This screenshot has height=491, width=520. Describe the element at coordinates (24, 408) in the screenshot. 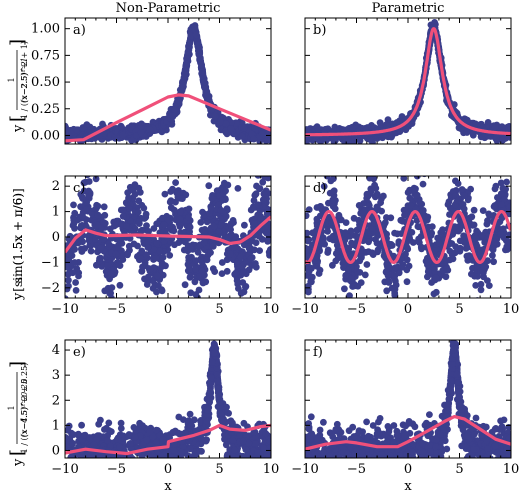

I see `ylabel-denominator: (x−4.5)²+0.25` at that location.